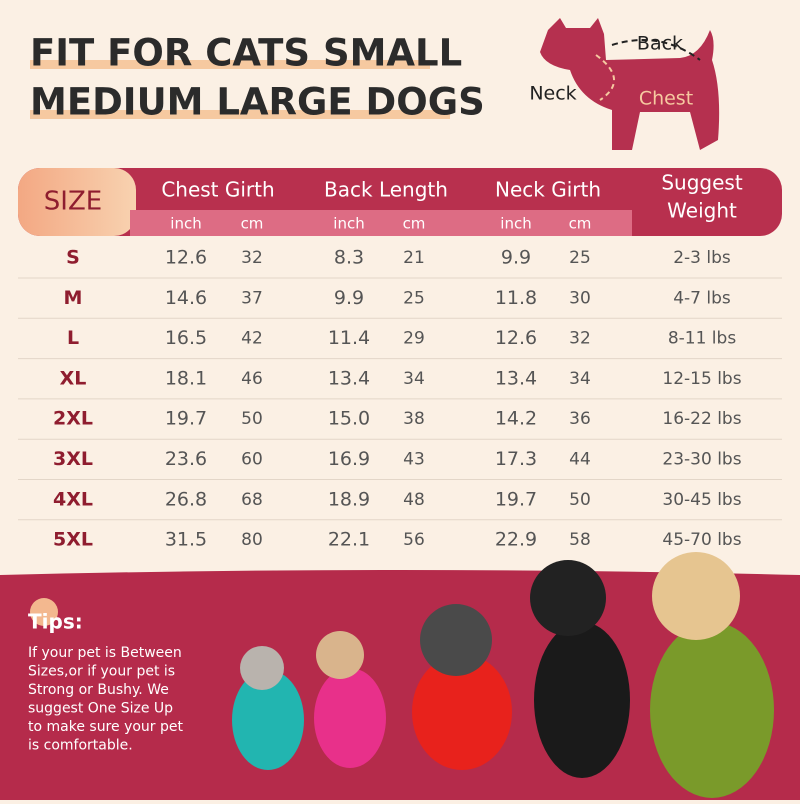 The height and width of the screenshot is (804, 800). I want to click on value-cell: 58, so click(580, 540).